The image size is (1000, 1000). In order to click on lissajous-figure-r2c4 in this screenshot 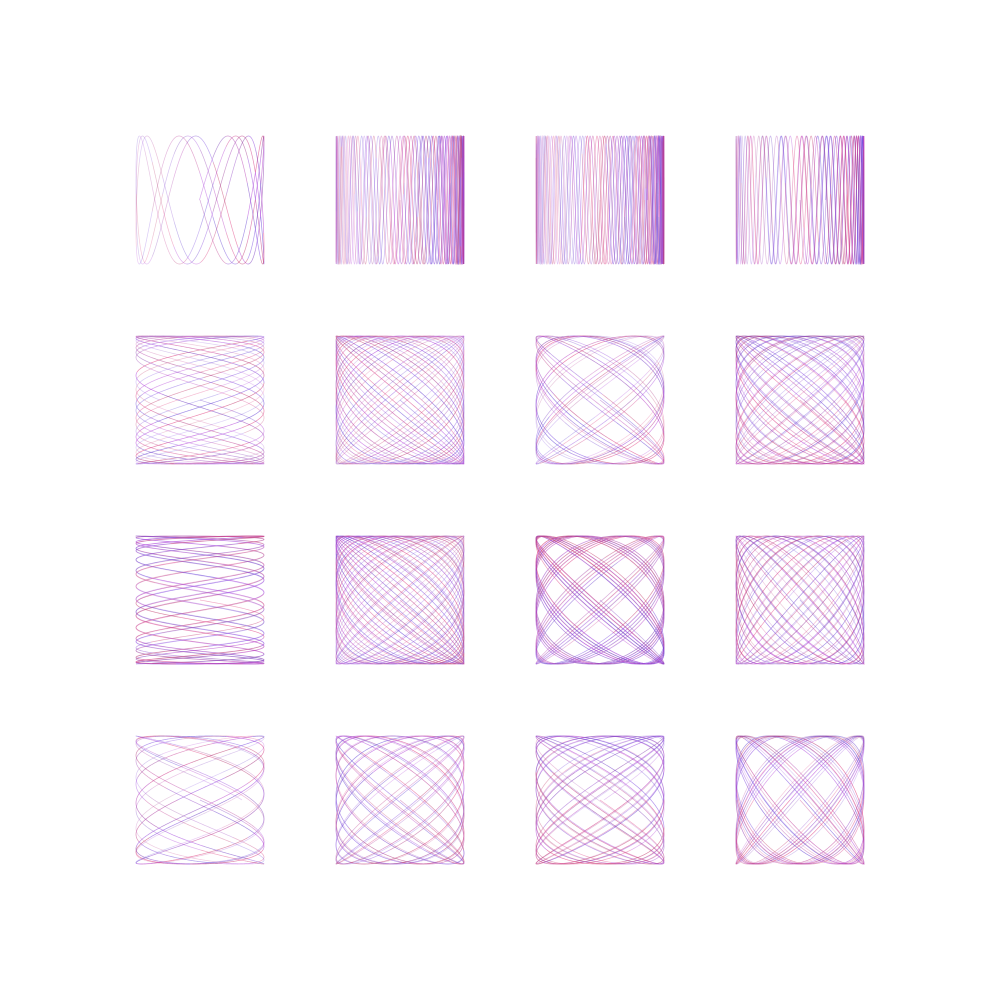, I will do `click(800, 400)`.